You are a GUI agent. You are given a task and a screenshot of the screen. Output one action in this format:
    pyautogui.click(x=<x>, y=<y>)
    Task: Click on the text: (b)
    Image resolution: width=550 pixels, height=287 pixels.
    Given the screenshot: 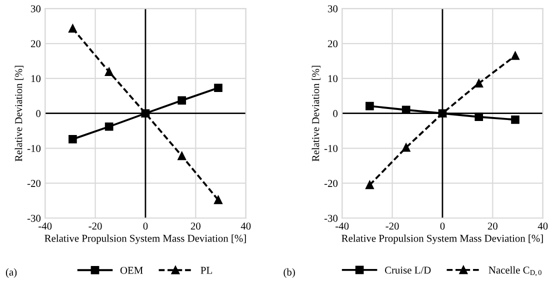 What is the action you would take?
    pyautogui.click(x=289, y=273)
    